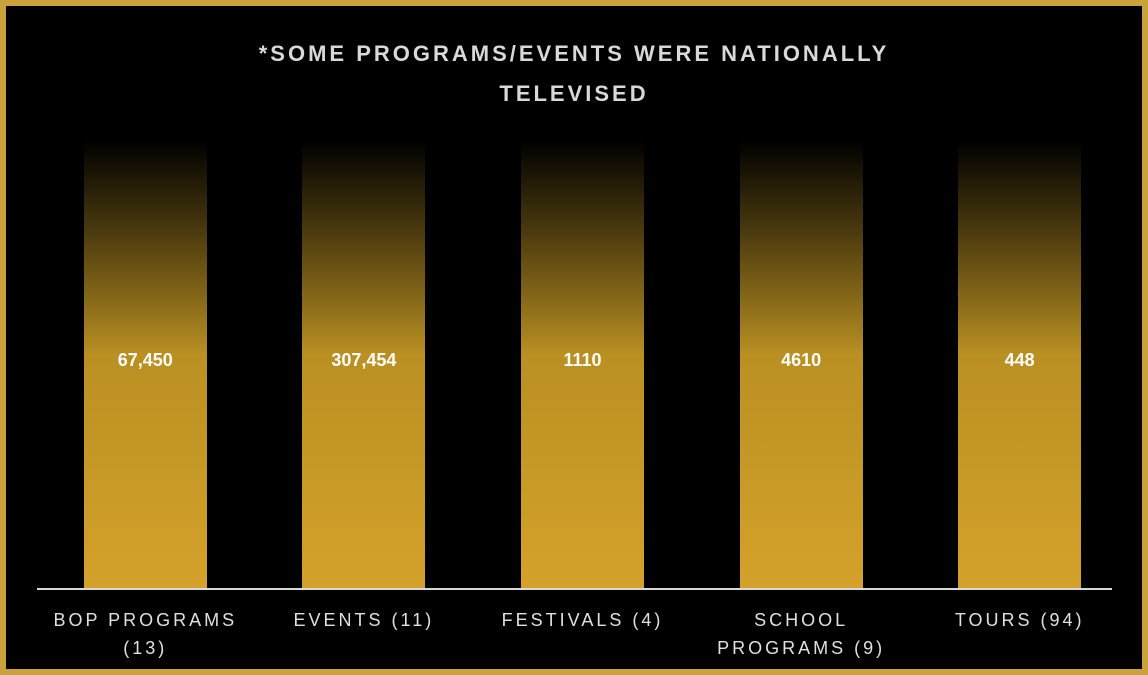 This screenshot has width=1148, height=675. I want to click on x-tick-label: SCHOOL PROGRAMS (9), so click(801, 634).